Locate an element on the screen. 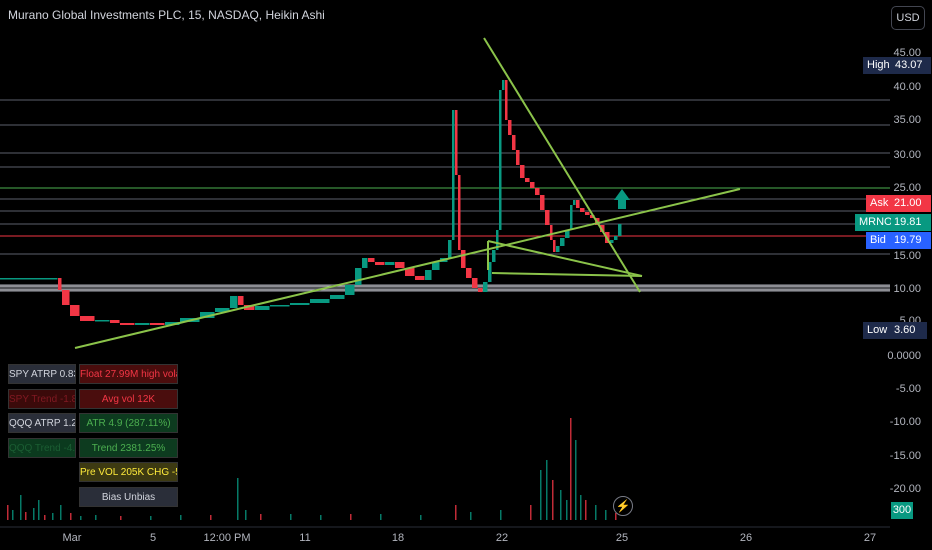 This screenshot has width=932, height=550. triangle-upper is located at coordinates (565, 258).